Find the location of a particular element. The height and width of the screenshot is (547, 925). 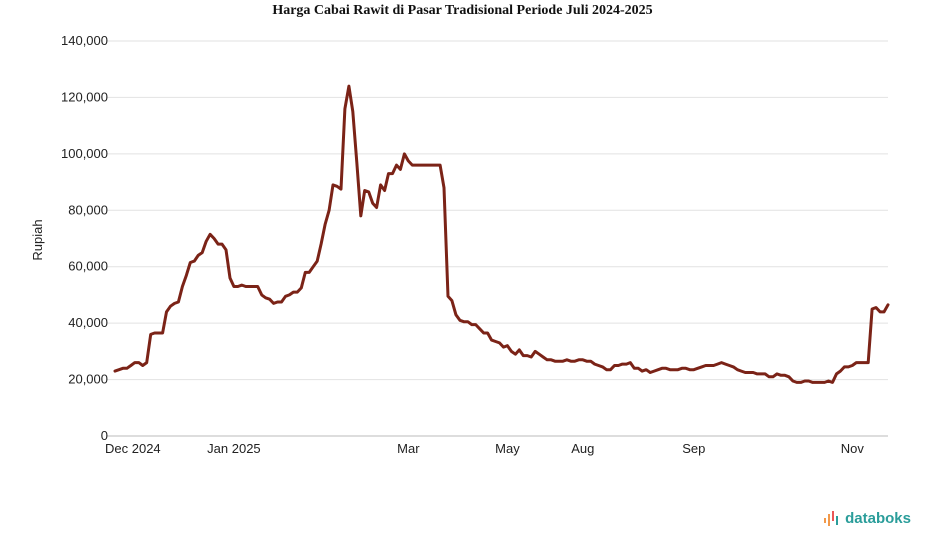

x-tick-label: Mar is located at coordinates (408, 448).